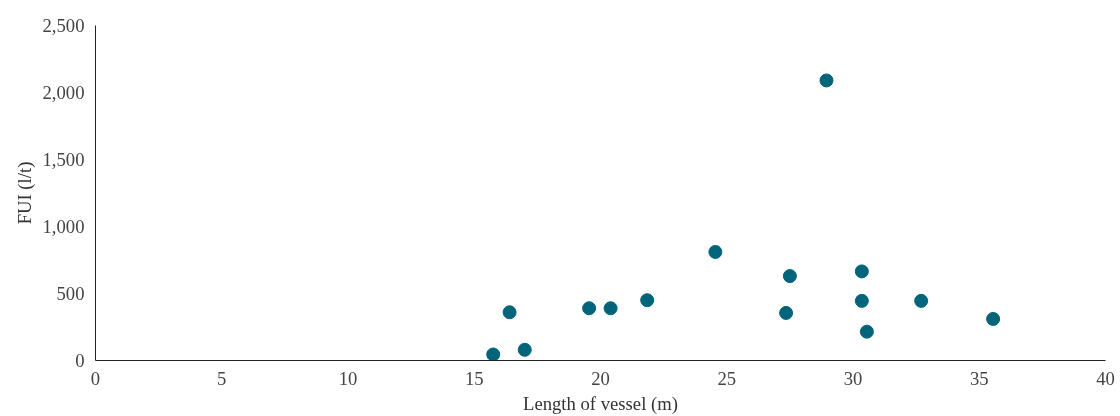  I want to click on x-tick-label: 20, so click(600, 378).